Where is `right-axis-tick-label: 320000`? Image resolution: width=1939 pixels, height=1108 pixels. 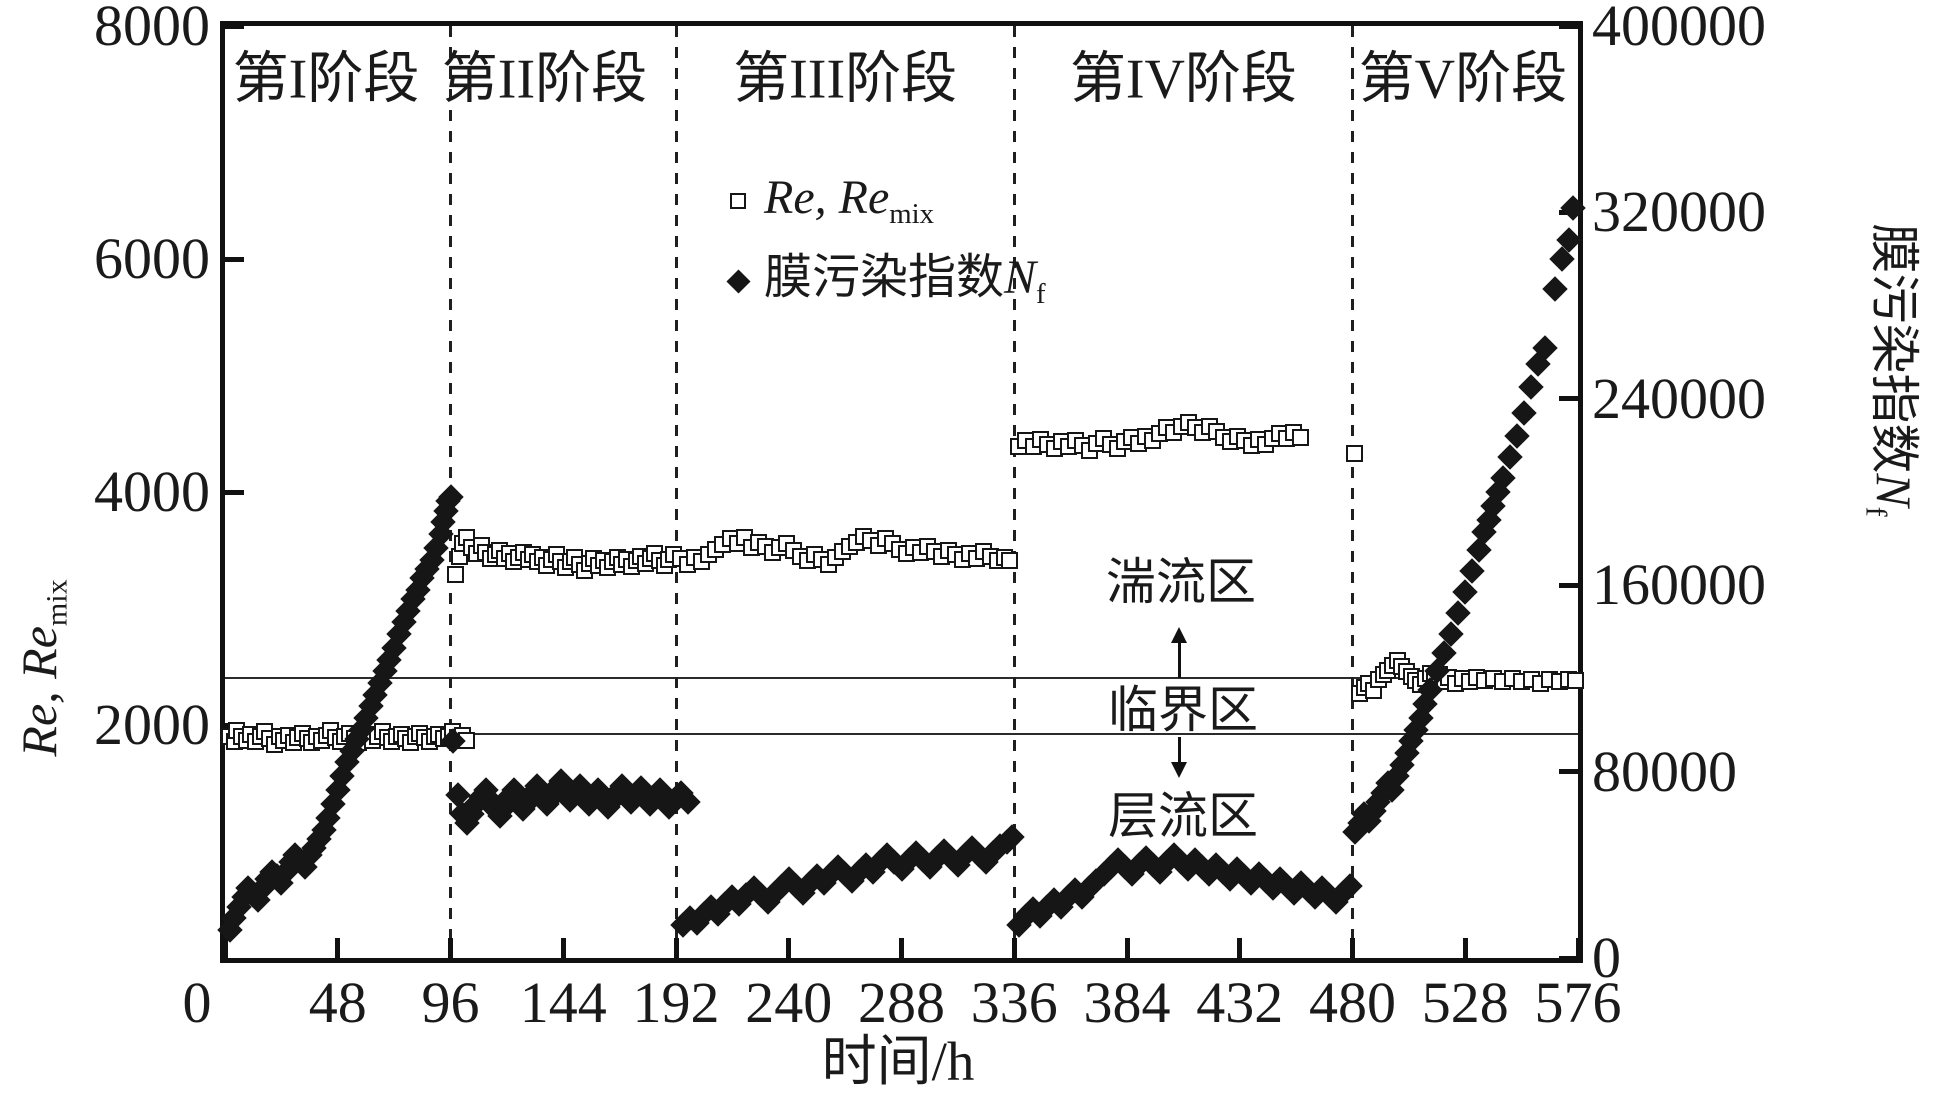
right-axis-tick-label: 320000 is located at coordinates (1679, 212).